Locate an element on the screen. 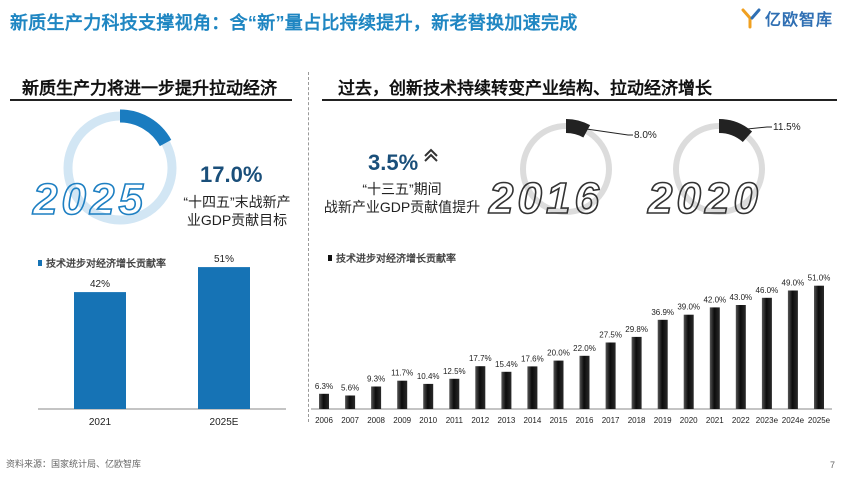  bar-value-label: 17.7% is located at coordinates (480, 358).